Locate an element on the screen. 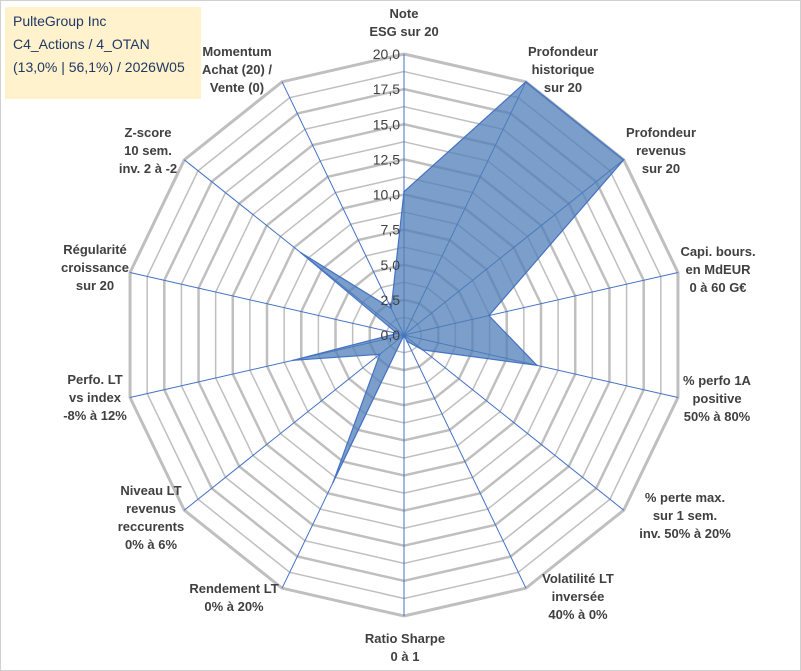 The height and width of the screenshot is (671, 801). axis-label: inv. 2 à -2 is located at coordinates (148, 168).